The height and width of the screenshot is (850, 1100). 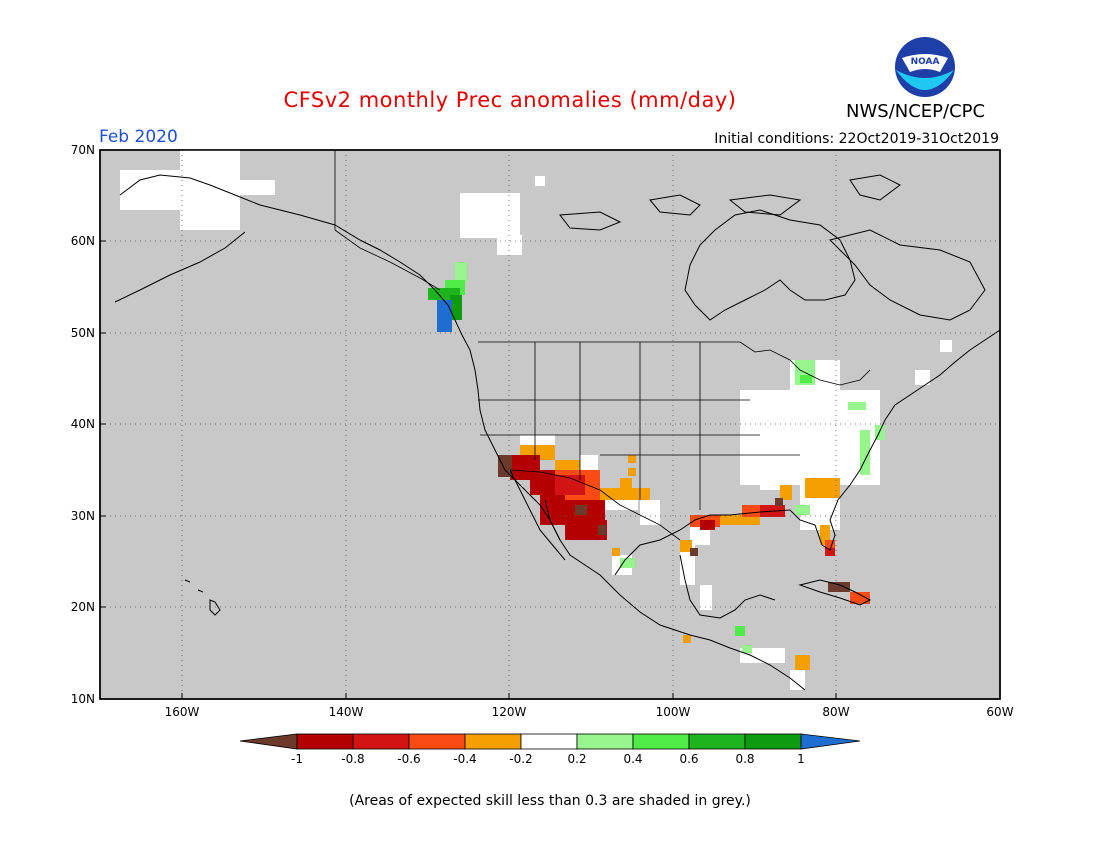 I want to click on agency-label: NWS/NCEP/CPC, so click(x=916, y=111).